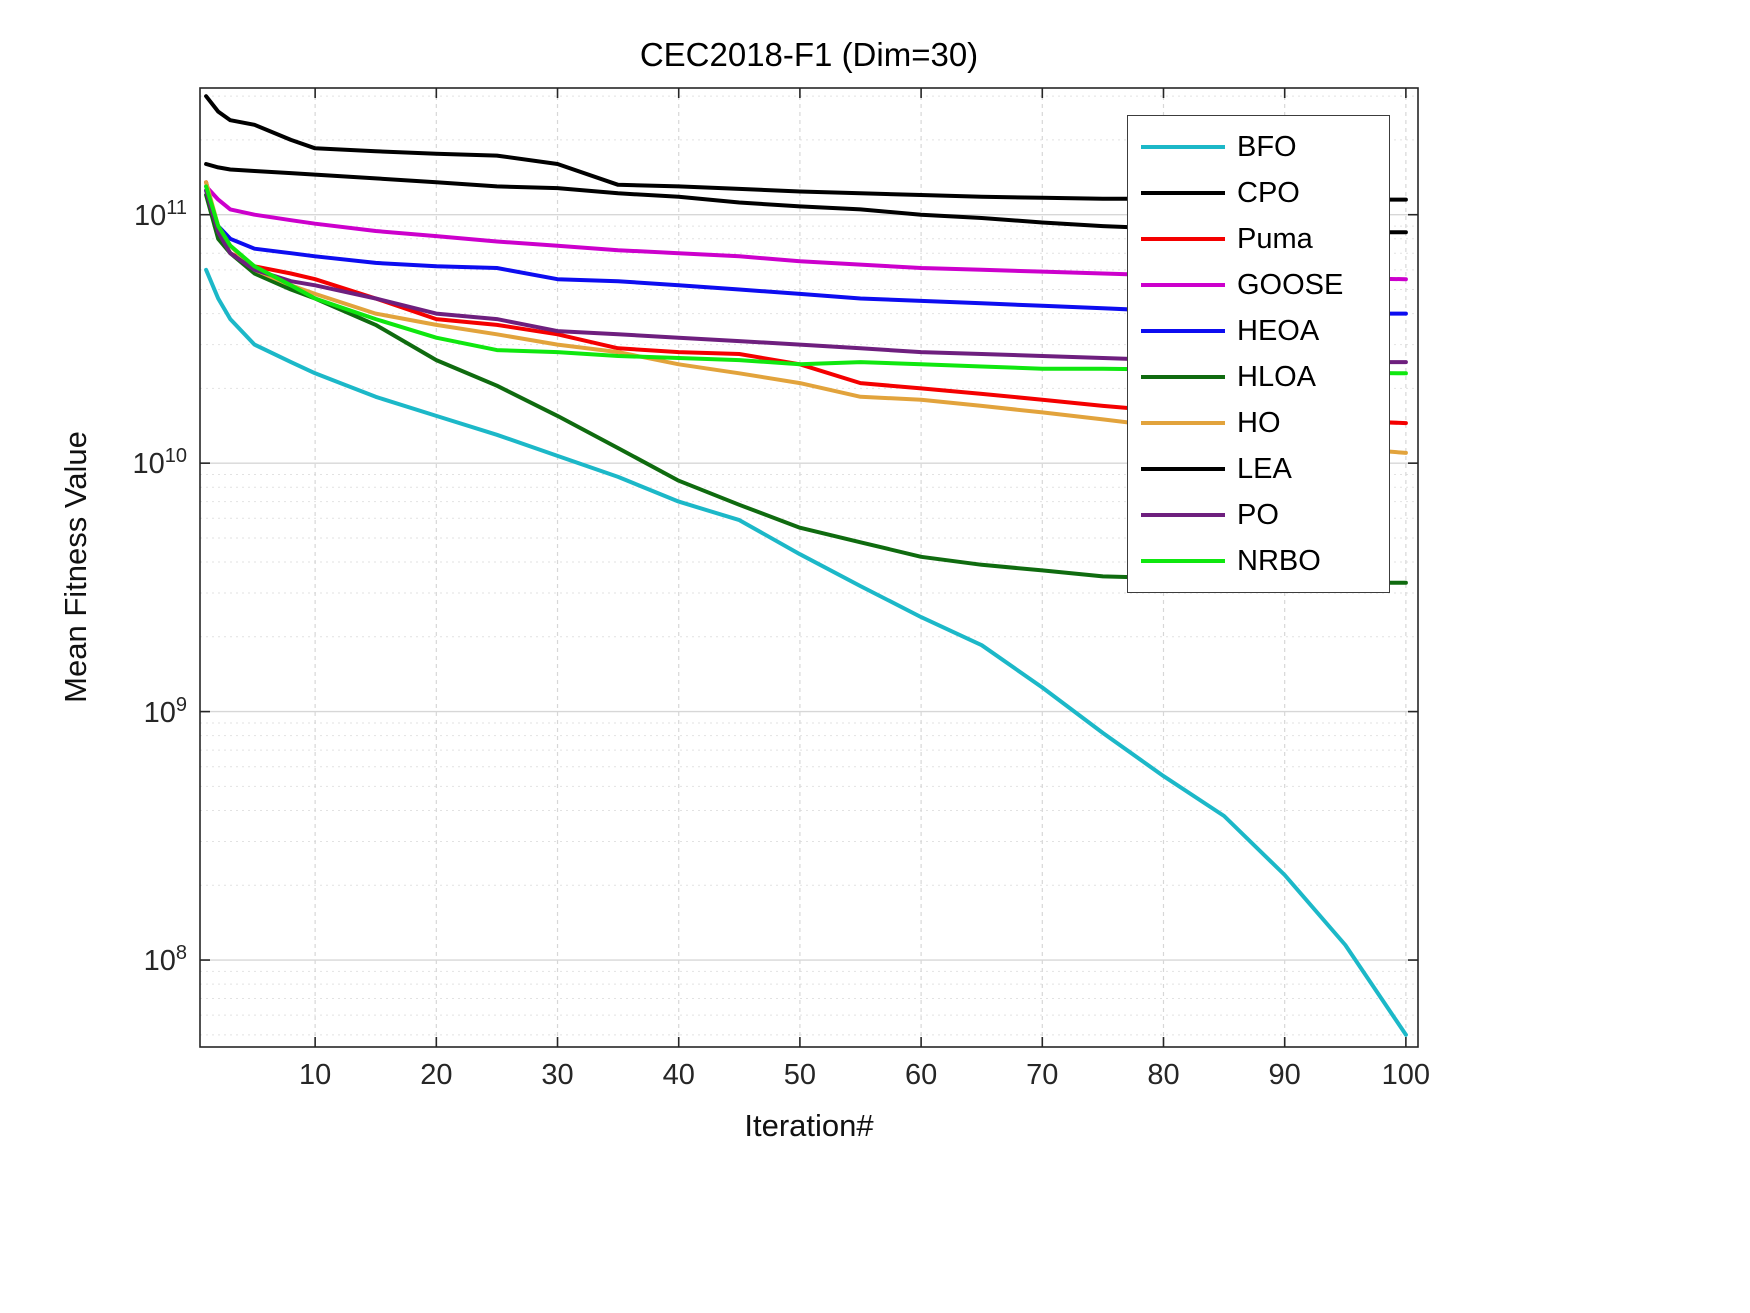 This screenshot has height=1313, width=1750. I want to click on legend-swatch-NRBO, so click(1183, 561).